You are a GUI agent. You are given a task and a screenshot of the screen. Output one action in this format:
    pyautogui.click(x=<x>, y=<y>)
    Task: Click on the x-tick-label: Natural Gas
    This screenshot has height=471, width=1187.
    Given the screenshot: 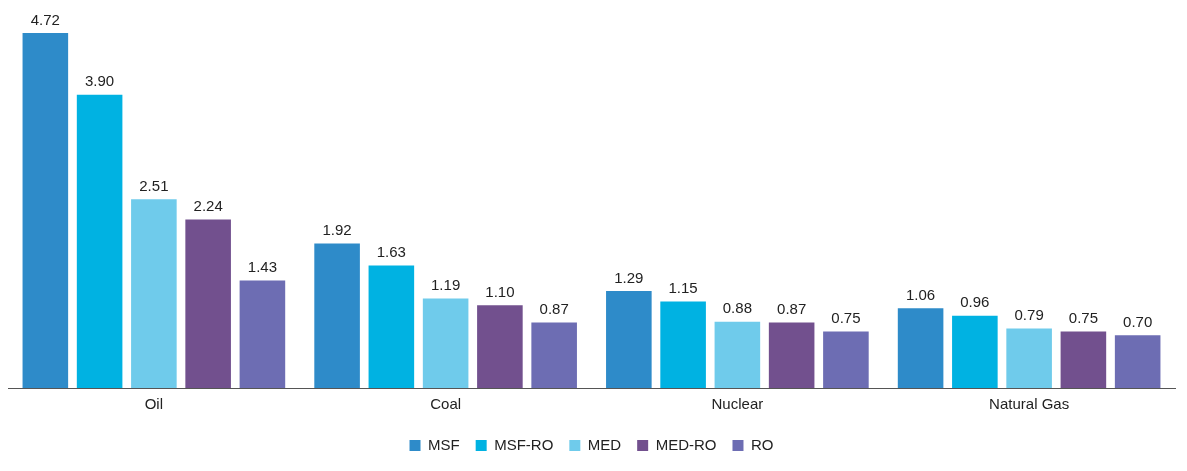 What is the action you would take?
    pyautogui.click(x=1029, y=404)
    